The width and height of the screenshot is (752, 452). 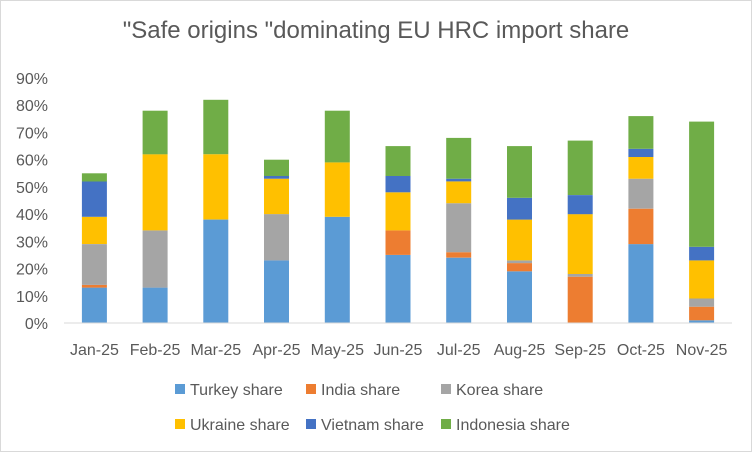 What do you see at coordinates (32, 242) in the screenshot?
I see `y-tick-label: 30%` at bounding box center [32, 242].